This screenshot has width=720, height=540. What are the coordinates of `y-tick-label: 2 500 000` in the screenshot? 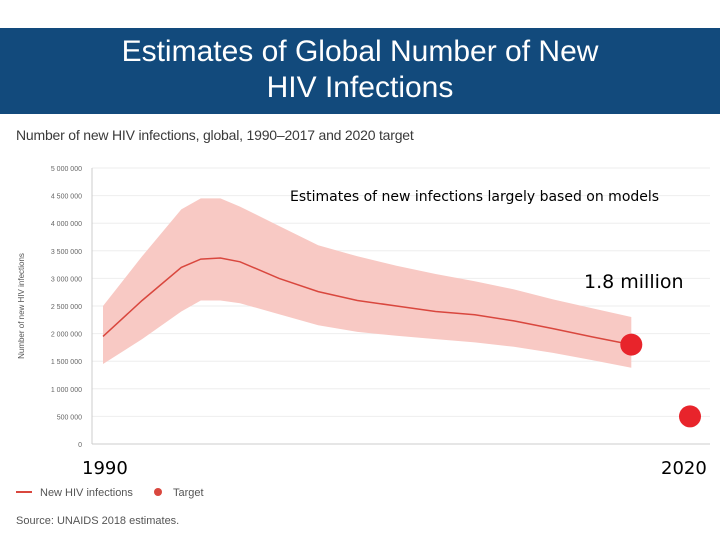 It's located at (66, 307).